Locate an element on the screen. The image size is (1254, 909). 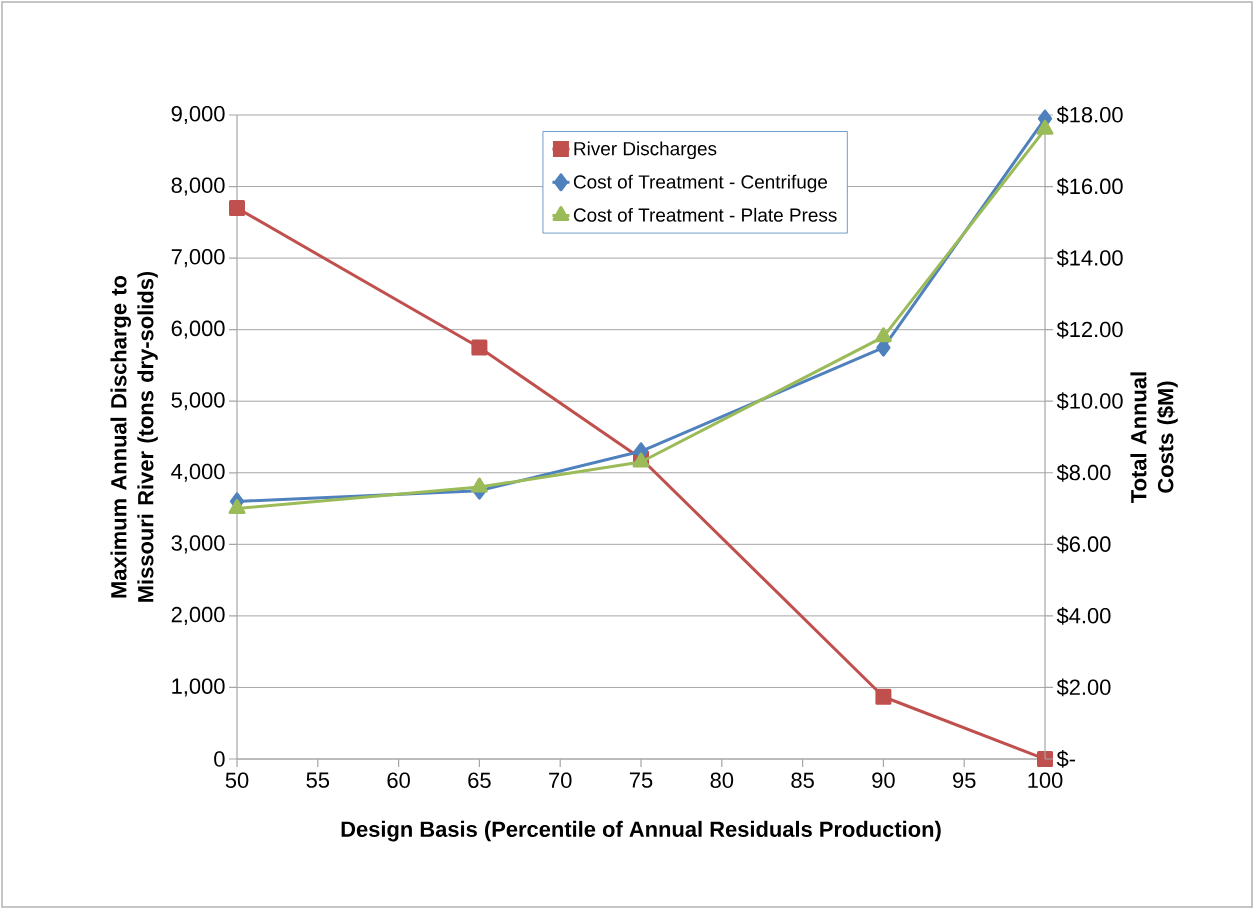
y2-tick-label: $4.00 is located at coordinates (1083, 616).